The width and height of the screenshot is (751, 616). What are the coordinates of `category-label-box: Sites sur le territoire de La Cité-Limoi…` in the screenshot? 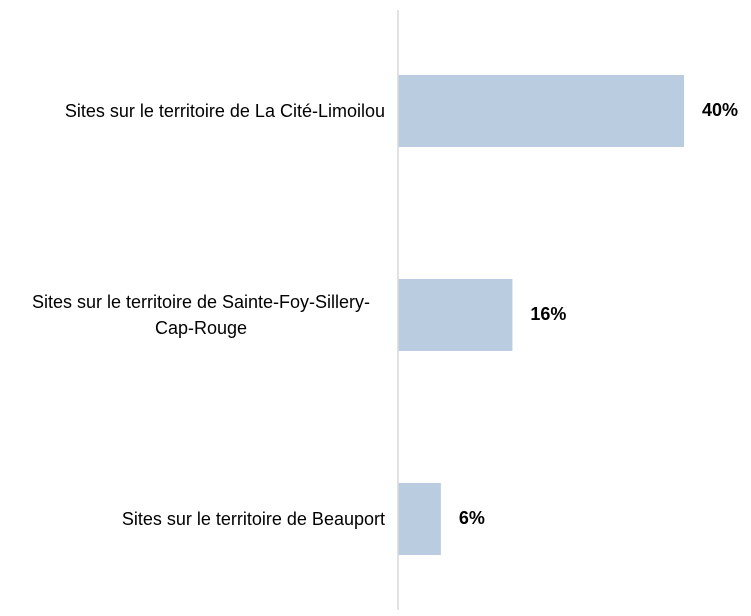 It's located at (192, 111).